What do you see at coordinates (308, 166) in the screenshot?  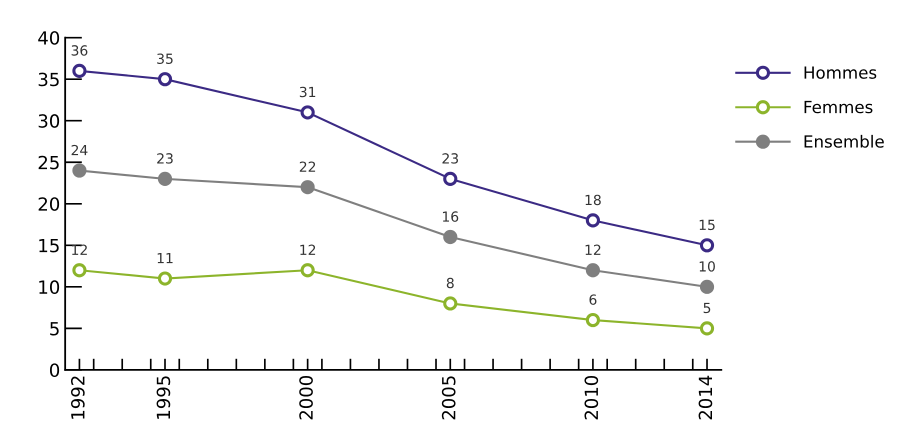 I see `data-label: 22` at bounding box center [308, 166].